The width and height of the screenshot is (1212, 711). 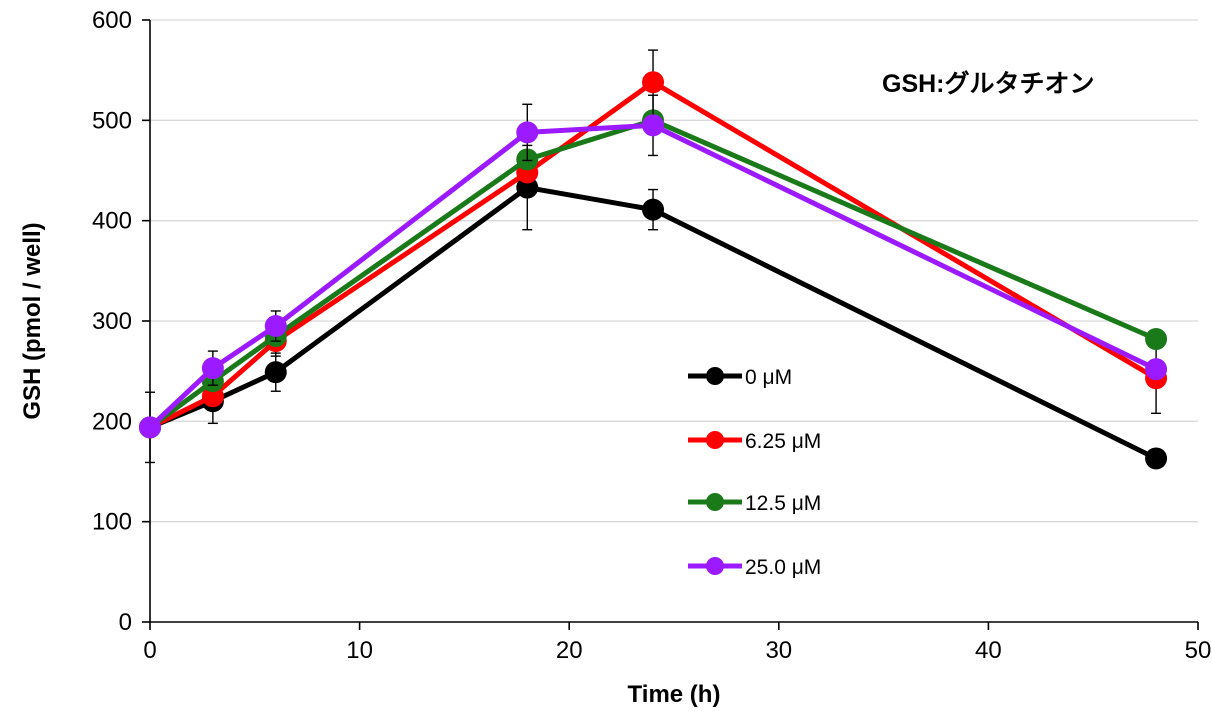 I want to click on y-tick-label-1: 100, so click(x=112, y=522).